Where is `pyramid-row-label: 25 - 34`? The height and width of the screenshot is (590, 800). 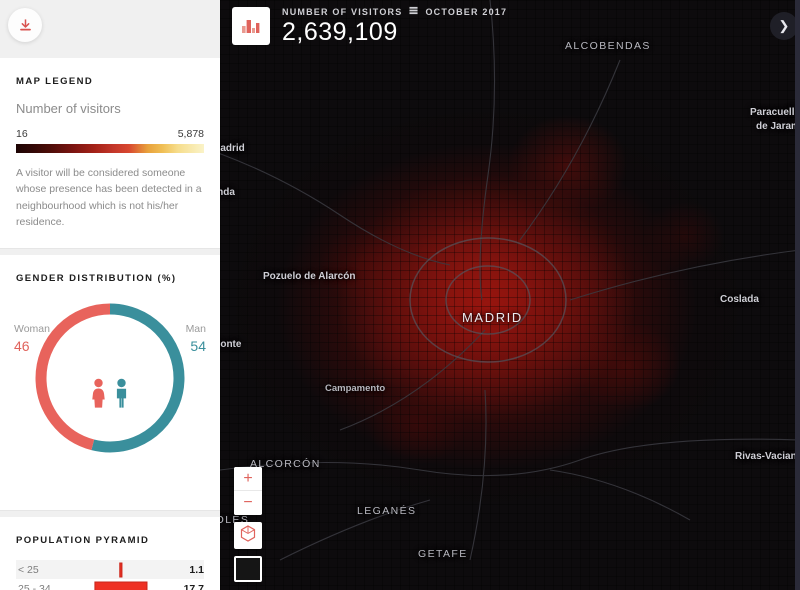
pyramid-row-label: 25 - 34 is located at coordinates (34, 586).